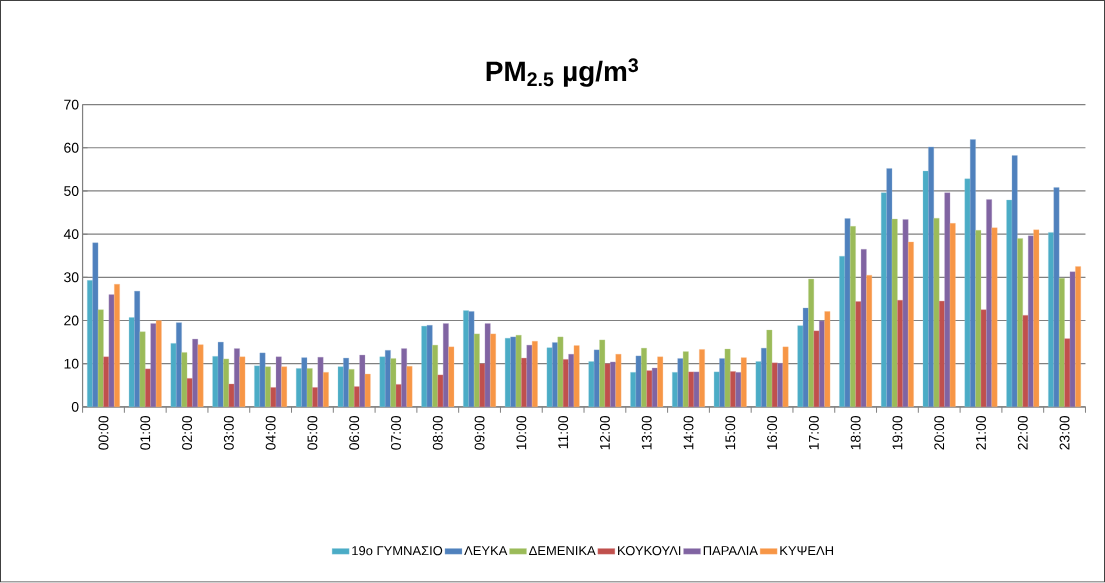 This screenshot has height=583, width=1105. Describe the element at coordinates (688, 433) in the screenshot. I see `x-tick-label: 14:00` at that location.